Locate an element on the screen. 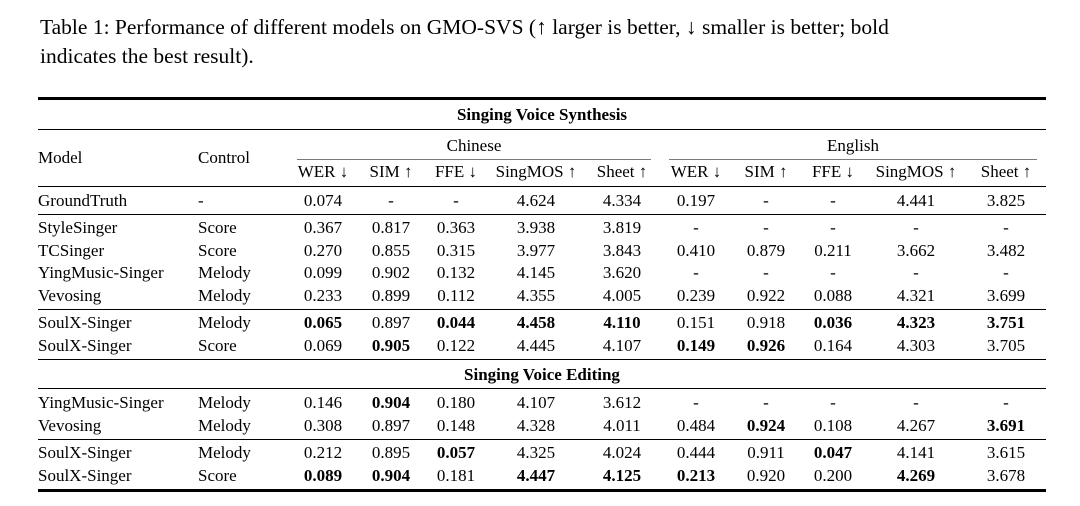  cell-value: 4.005 is located at coordinates (622, 297).